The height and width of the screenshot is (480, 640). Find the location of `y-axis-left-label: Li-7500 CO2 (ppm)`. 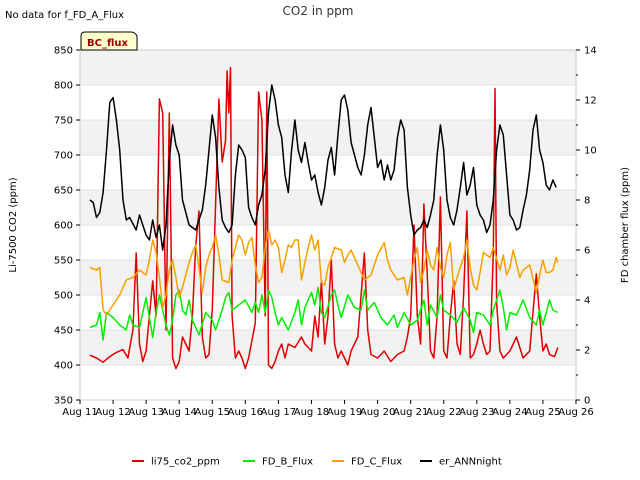

y-axis-left-label: Li-7500 CO2 (ppm) is located at coordinates (13, 224).